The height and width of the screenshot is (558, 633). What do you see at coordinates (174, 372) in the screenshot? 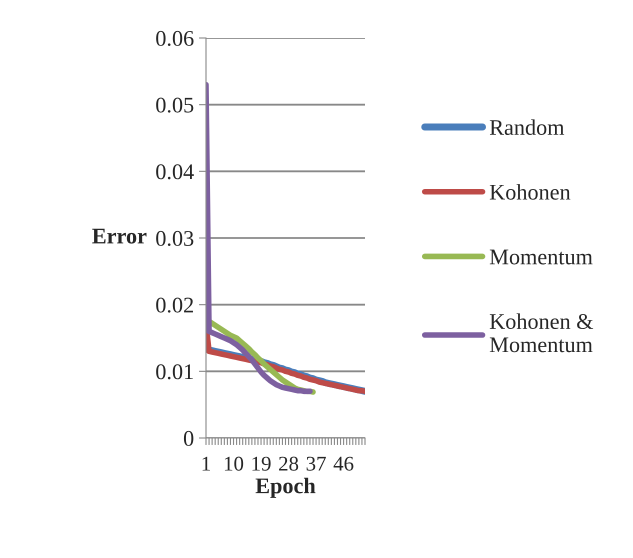
I see `y-tick-label: 0.01` at bounding box center [174, 372].